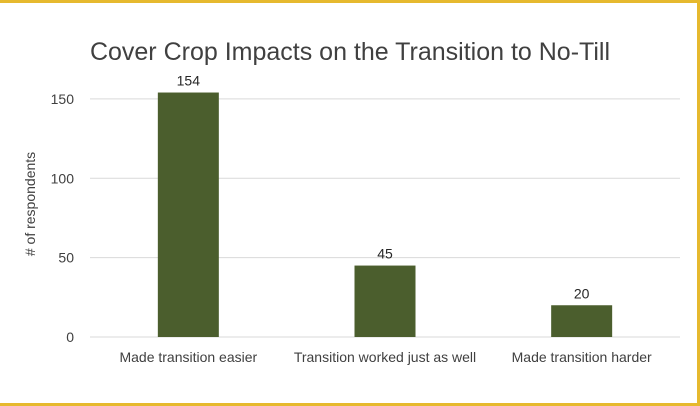  I want to click on y-tick-label: 0, so click(70, 337).